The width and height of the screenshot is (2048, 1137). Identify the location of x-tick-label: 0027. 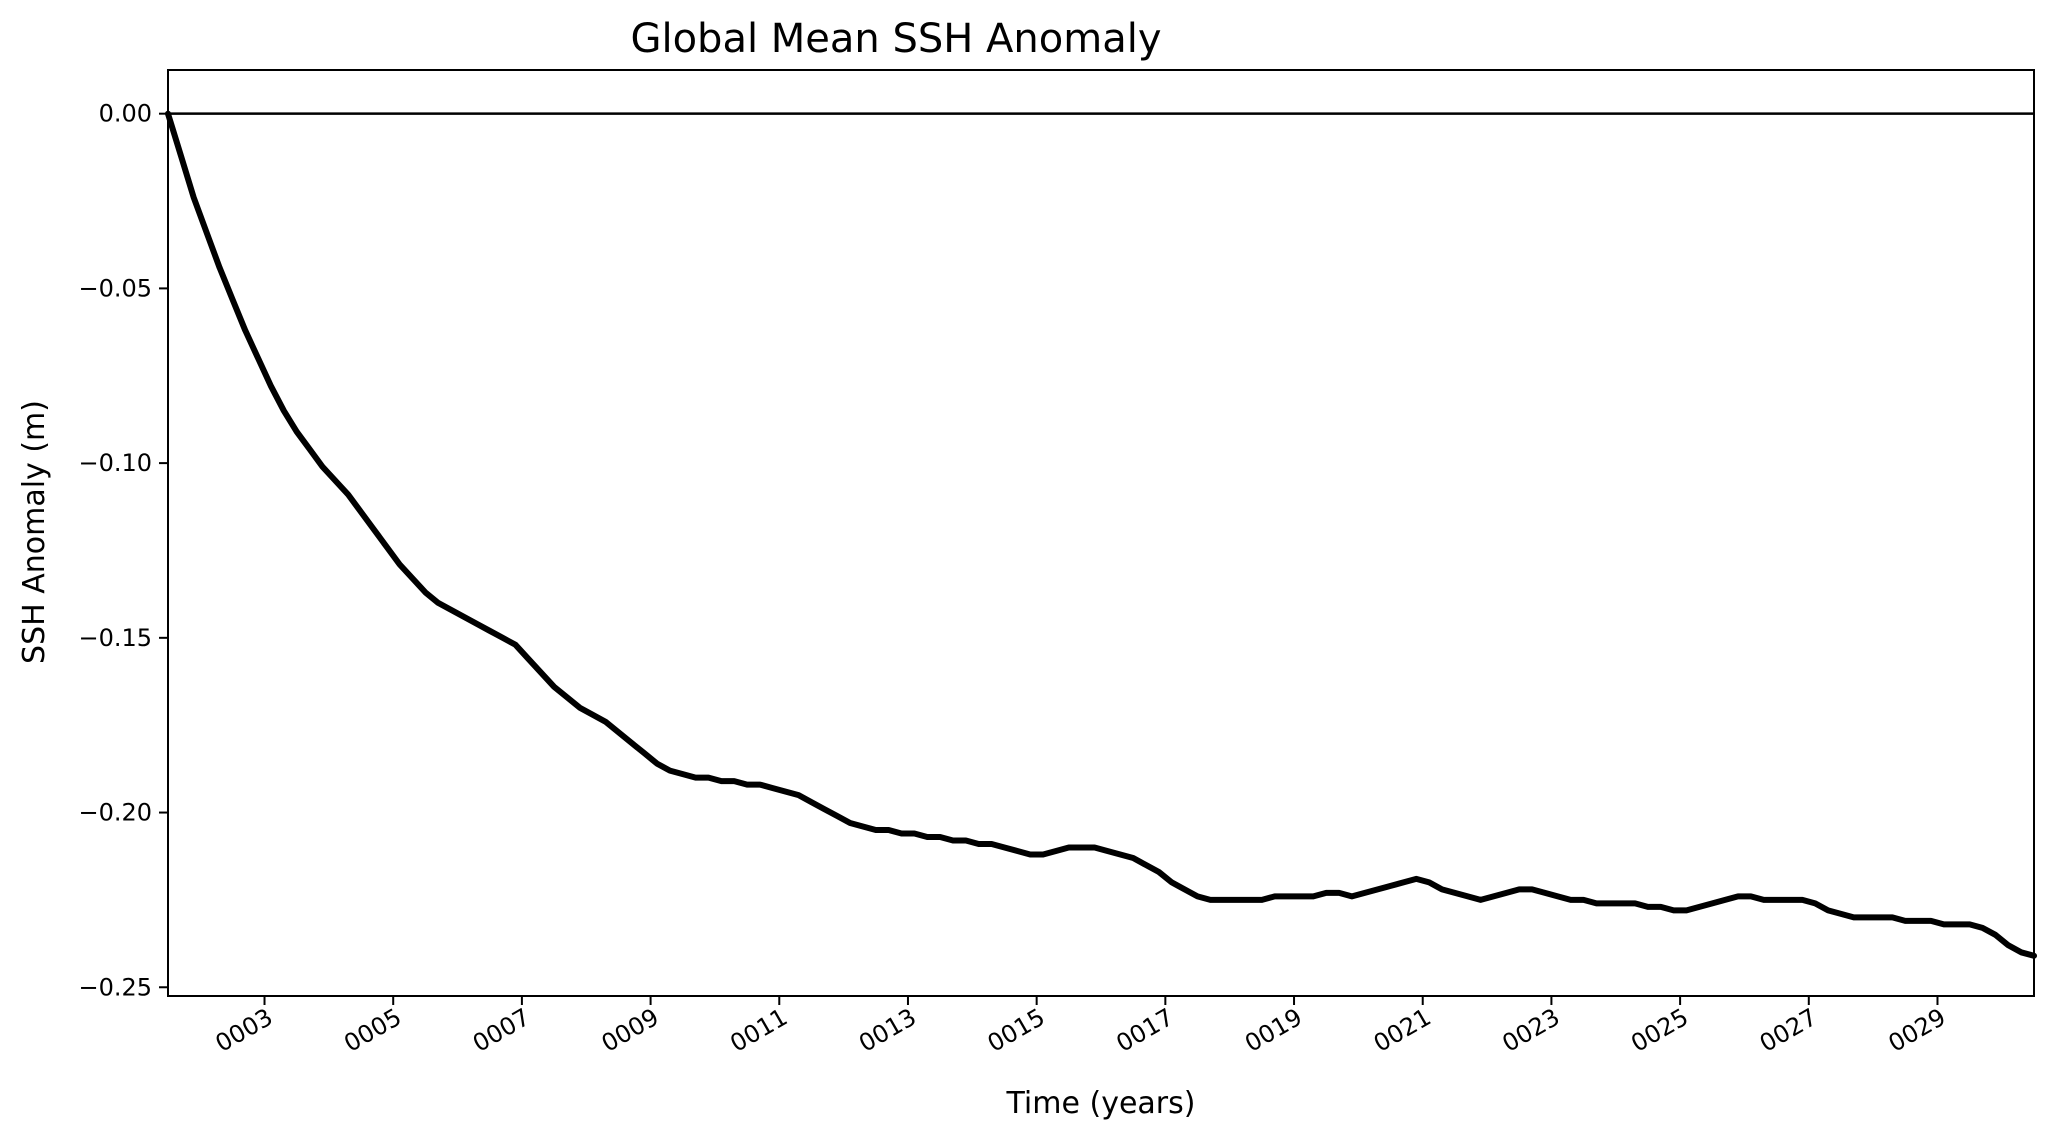
(1788, 1030).